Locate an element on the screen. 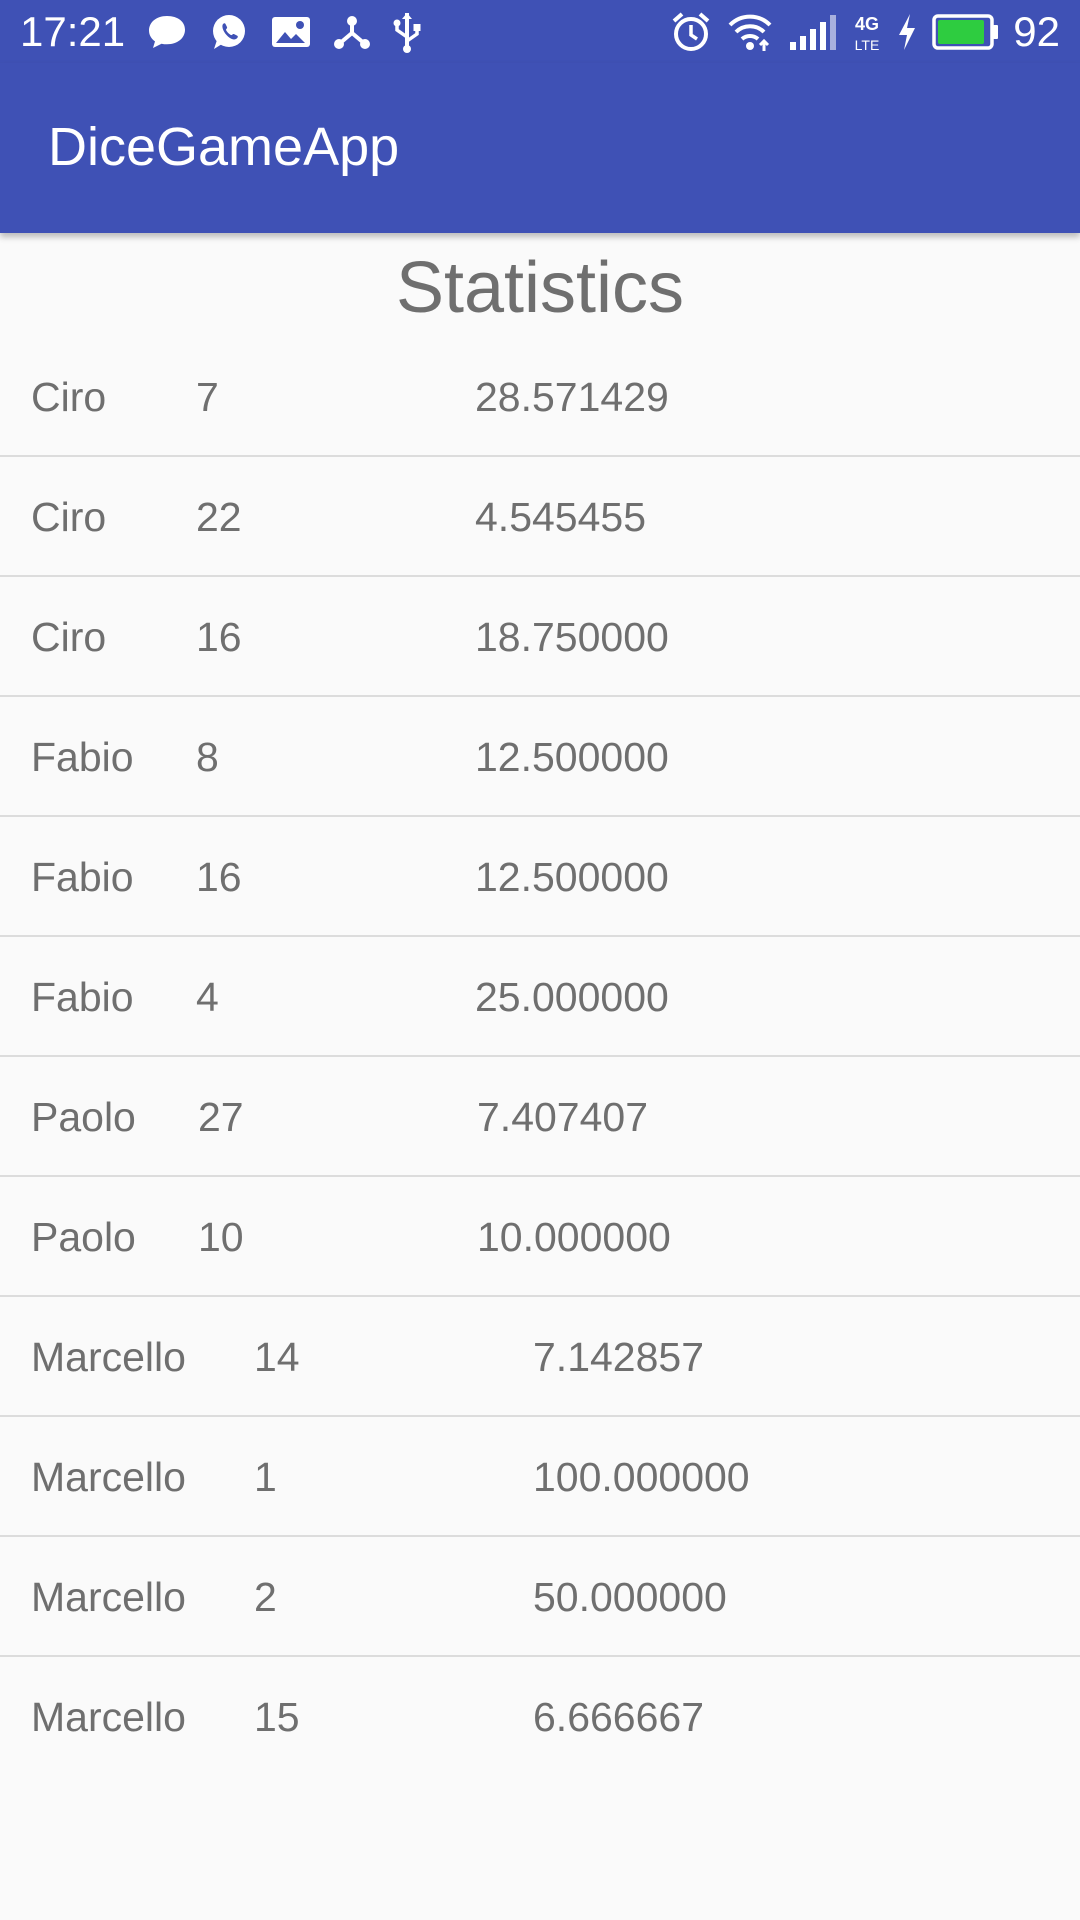 This screenshot has width=1080, height=1920. list-item: Ciro 7 28.571429 is located at coordinates (540, 397).